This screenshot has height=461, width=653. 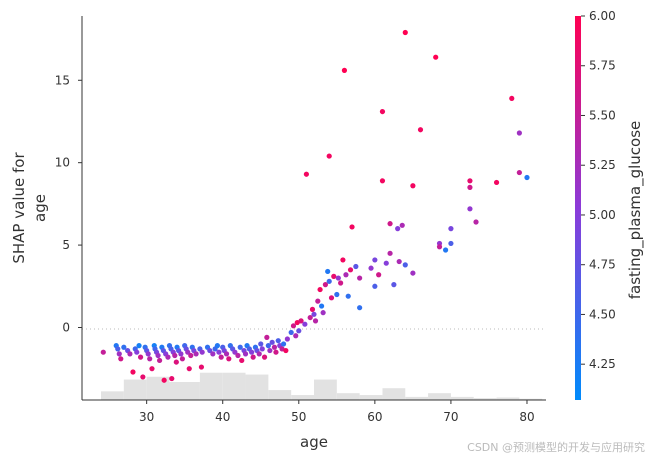 What do you see at coordinates (19, 208) in the screenshot?
I see `y-axis-title-line1: SHAP value for` at bounding box center [19, 208].